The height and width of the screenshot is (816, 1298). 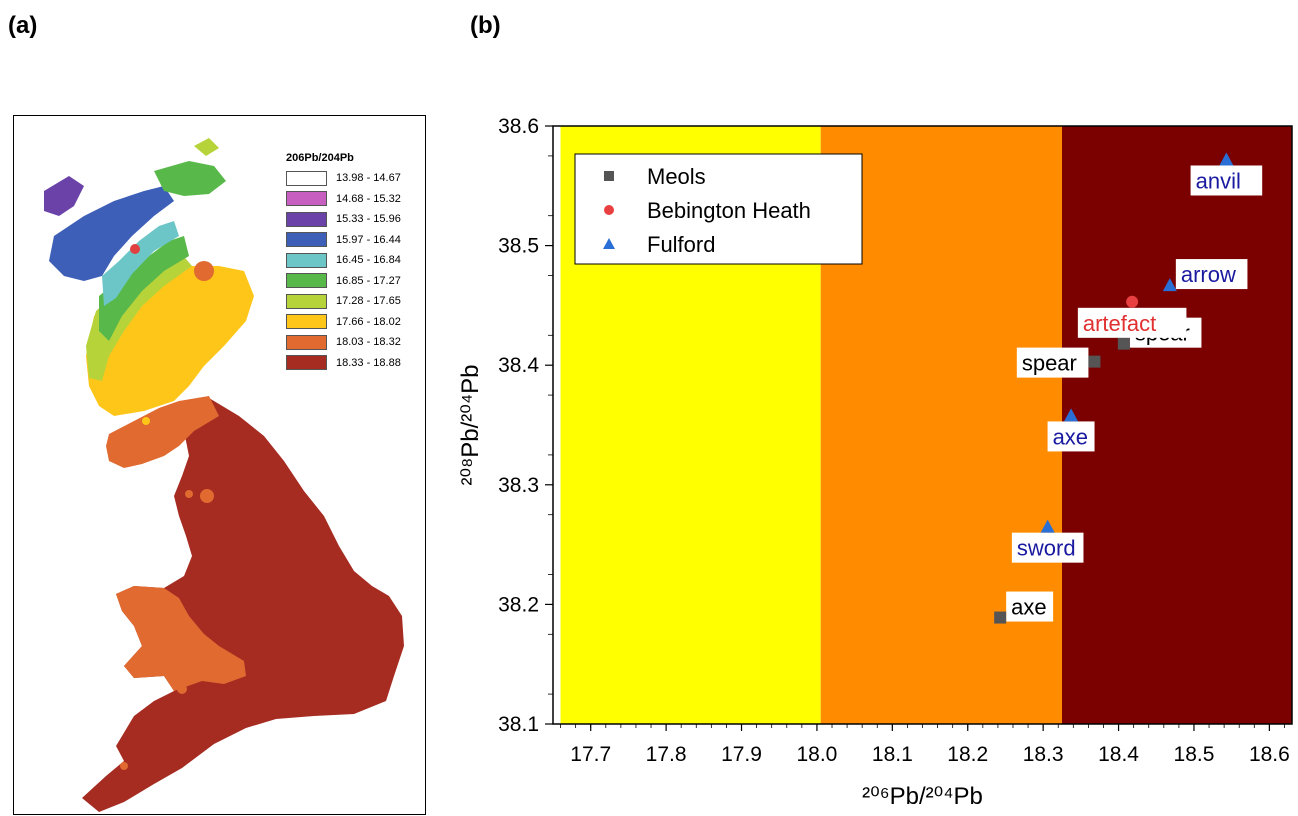 I want to click on x-tick-label: 18.6, so click(x=1269, y=754).